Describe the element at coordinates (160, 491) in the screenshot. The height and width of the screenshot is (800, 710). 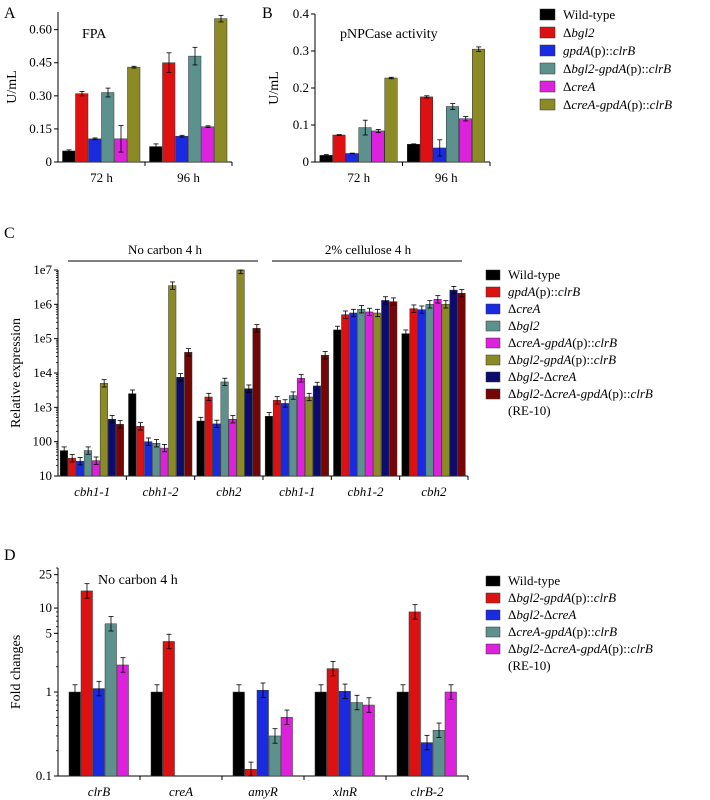
I see `x-tick-label: cbh1-2` at that location.